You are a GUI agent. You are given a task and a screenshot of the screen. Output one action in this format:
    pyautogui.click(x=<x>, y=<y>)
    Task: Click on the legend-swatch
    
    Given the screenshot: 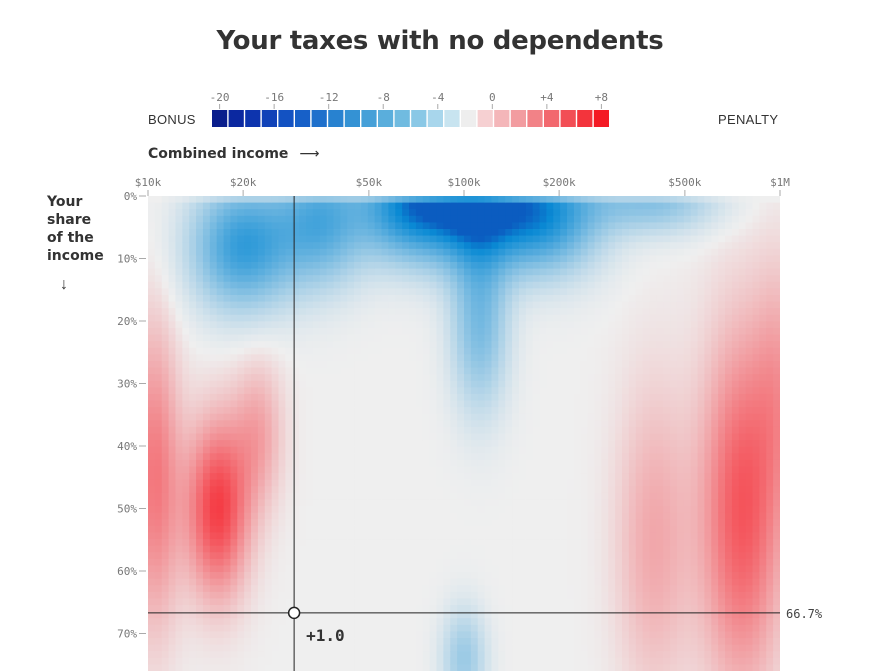 What is the action you would take?
    pyautogui.click(x=369, y=118)
    